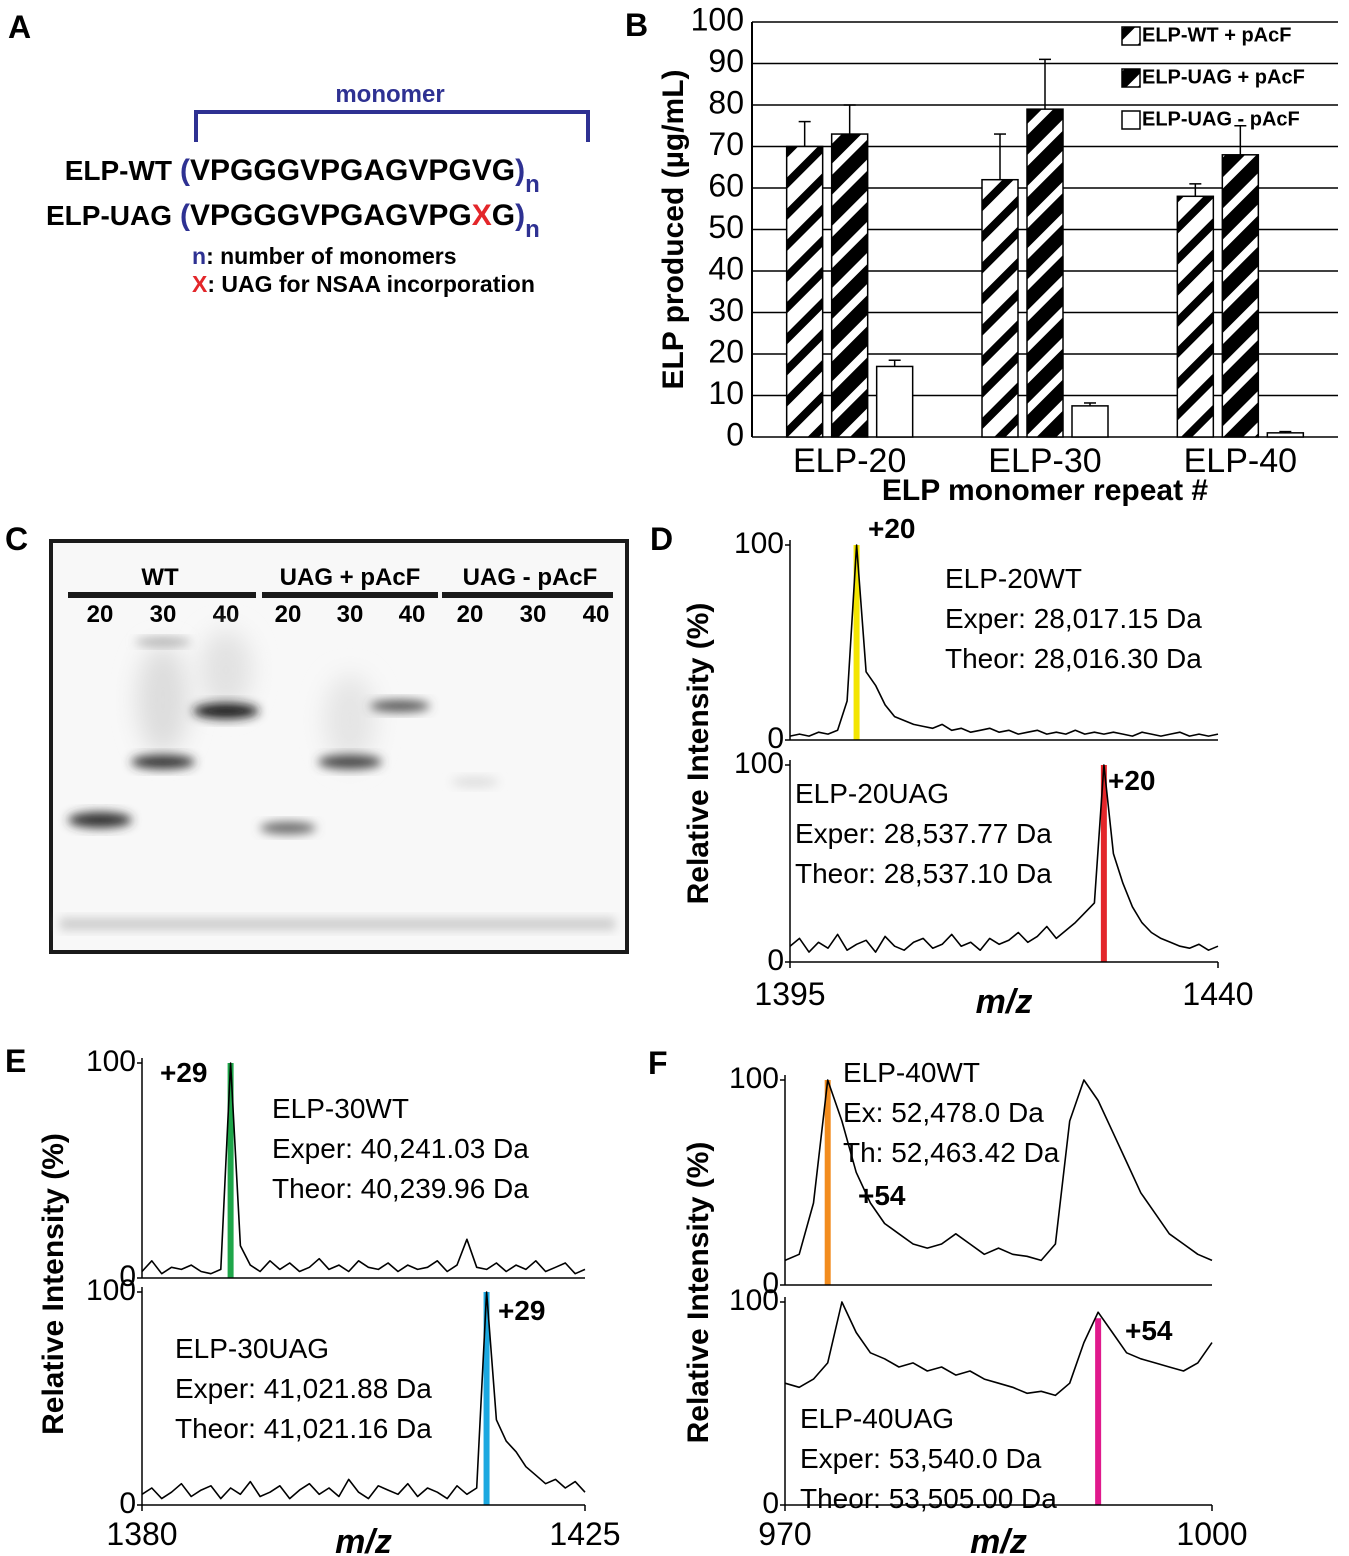 The width and height of the screenshot is (1349, 1556). I want to click on annotation: ELP-30WT, so click(340, 1108).